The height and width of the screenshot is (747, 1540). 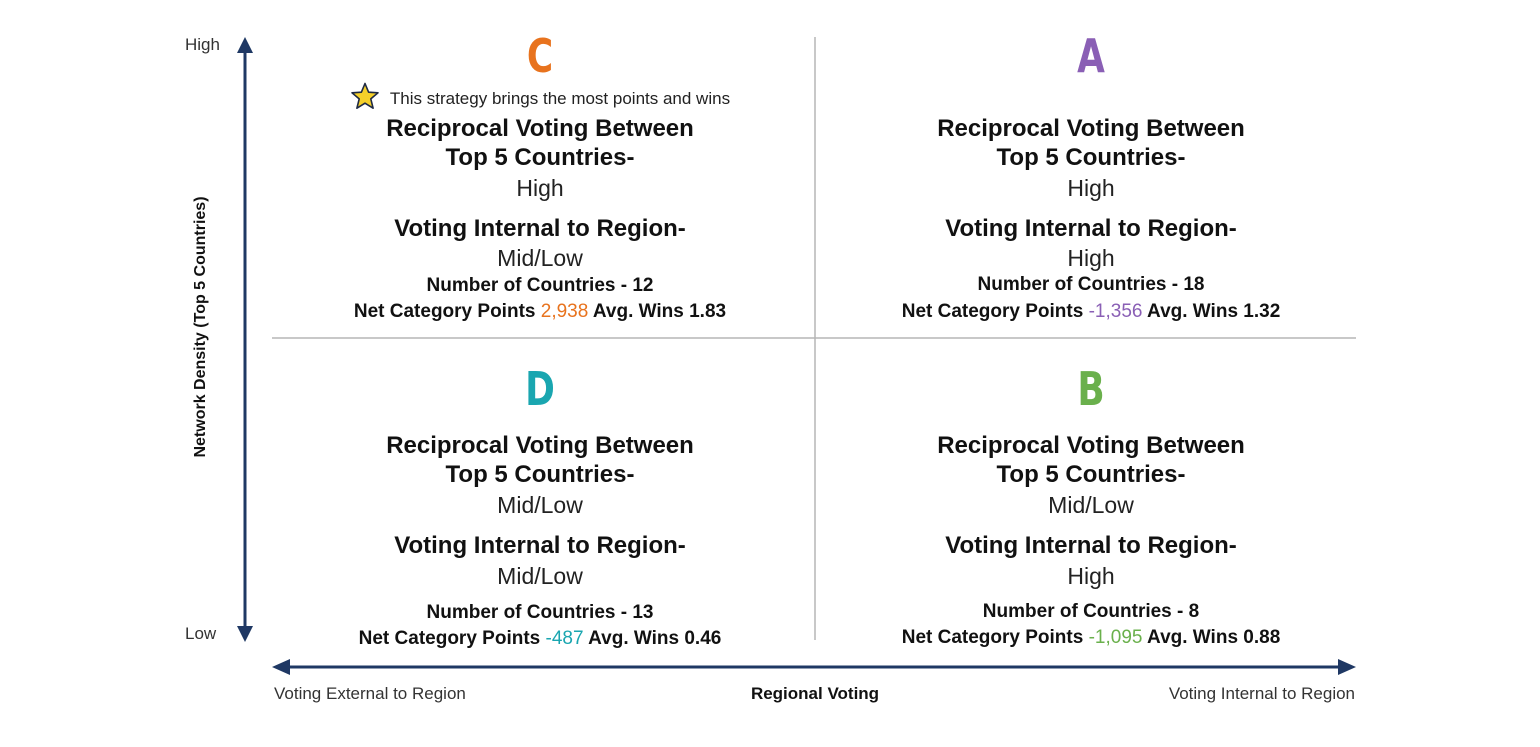 What do you see at coordinates (564, 311) in the screenshot?
I see `points-value: 2,938` at bounding box center [564, 311].